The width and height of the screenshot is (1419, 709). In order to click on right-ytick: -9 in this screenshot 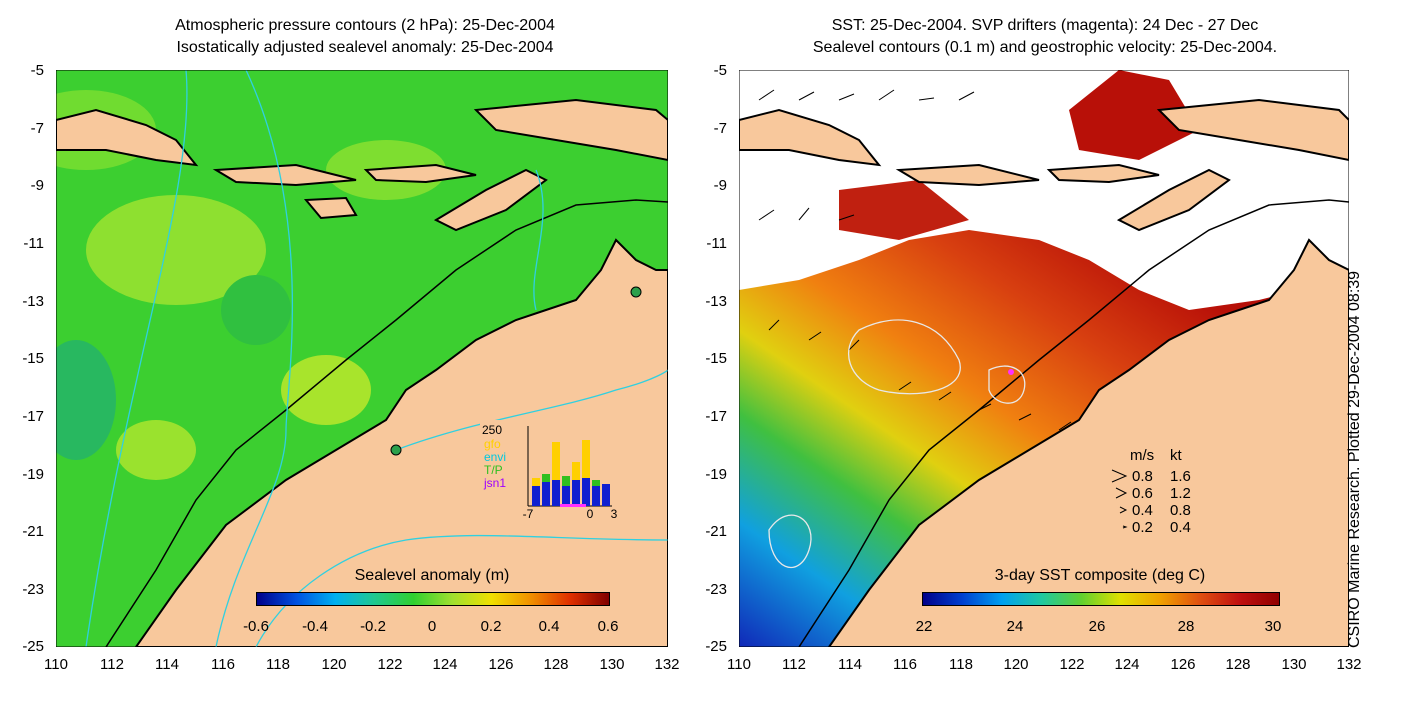, I will do `click(720, 185)`.